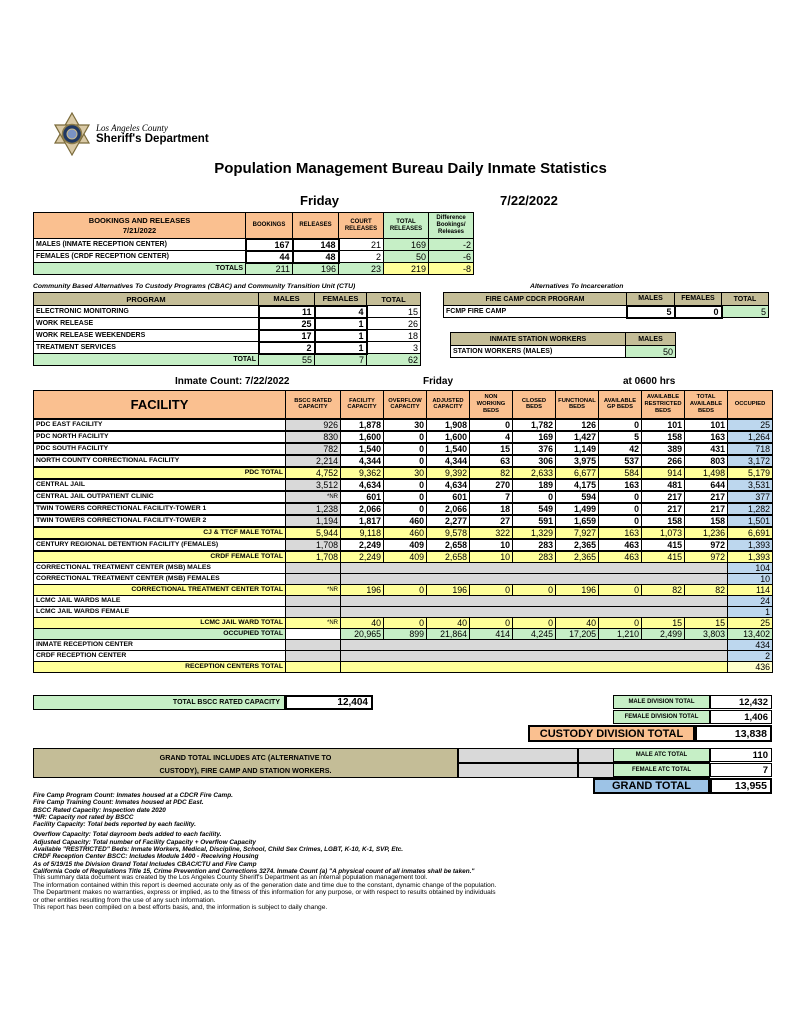 This screenshot has width=791, height=1024. What do you see at coordinates (313, 404) in the screenshot?
I see `facility-column-header: BSCC RATED CAPACITY` at bounding box center [313, 404].